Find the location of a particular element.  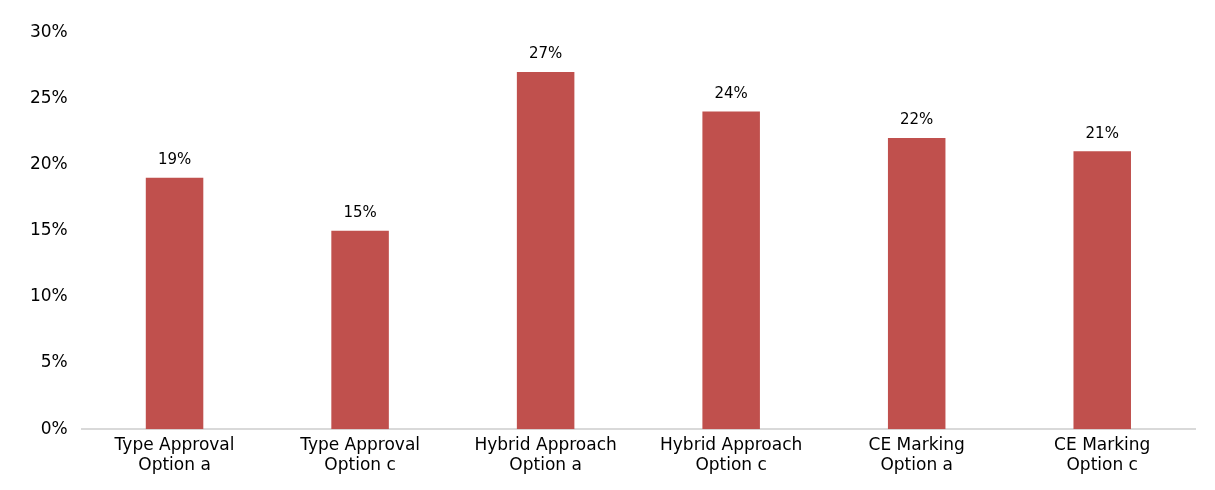

data-label: 22% is located at coordinates (917, 119).